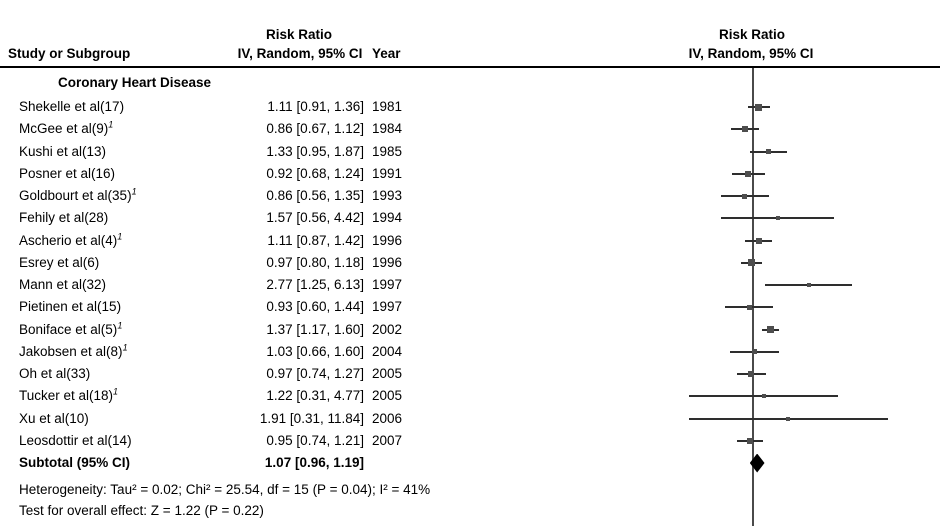 Image resolution: width=940 pixels, height=526 pixels. I want to click on study-row-label: Posner et al(16), so click(67, 173).